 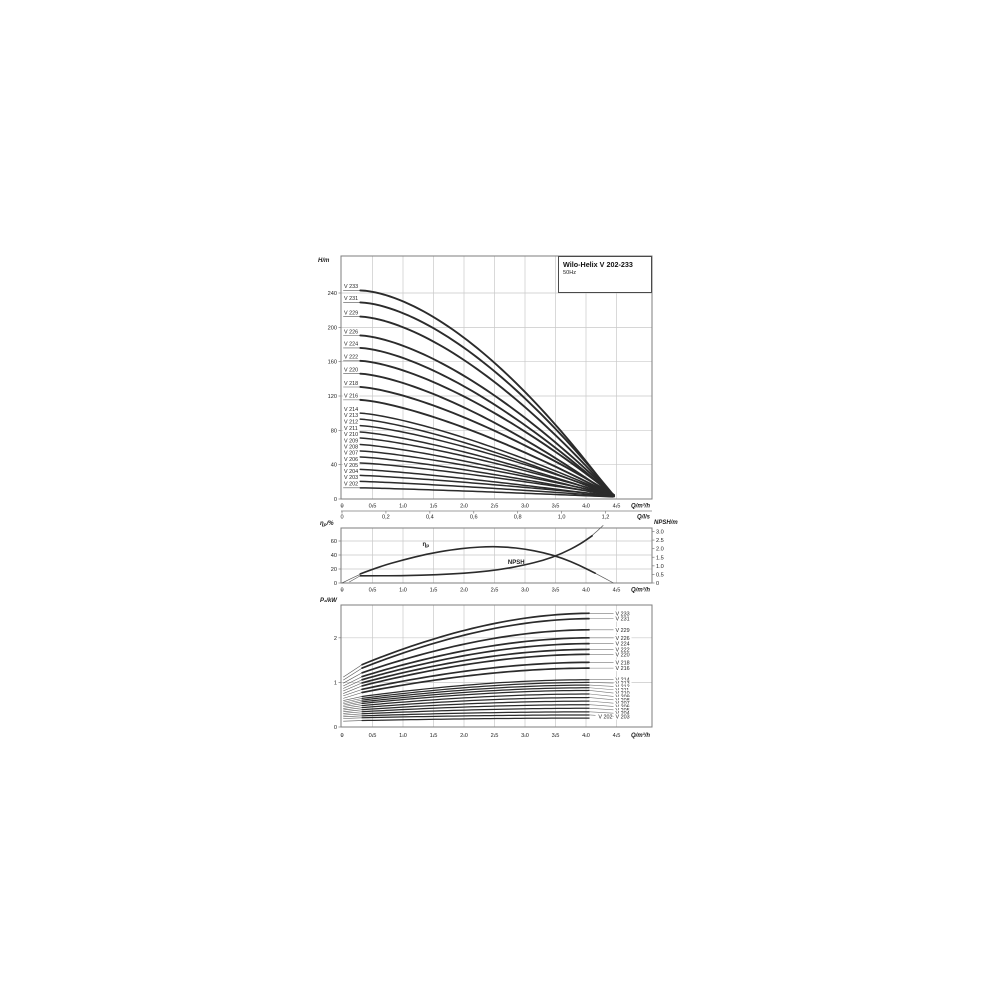 What do you see at coordinates (660, 541) in the screenshot?
I see `npsh-tick-label: 2.5` at bounding box center [660, 541].